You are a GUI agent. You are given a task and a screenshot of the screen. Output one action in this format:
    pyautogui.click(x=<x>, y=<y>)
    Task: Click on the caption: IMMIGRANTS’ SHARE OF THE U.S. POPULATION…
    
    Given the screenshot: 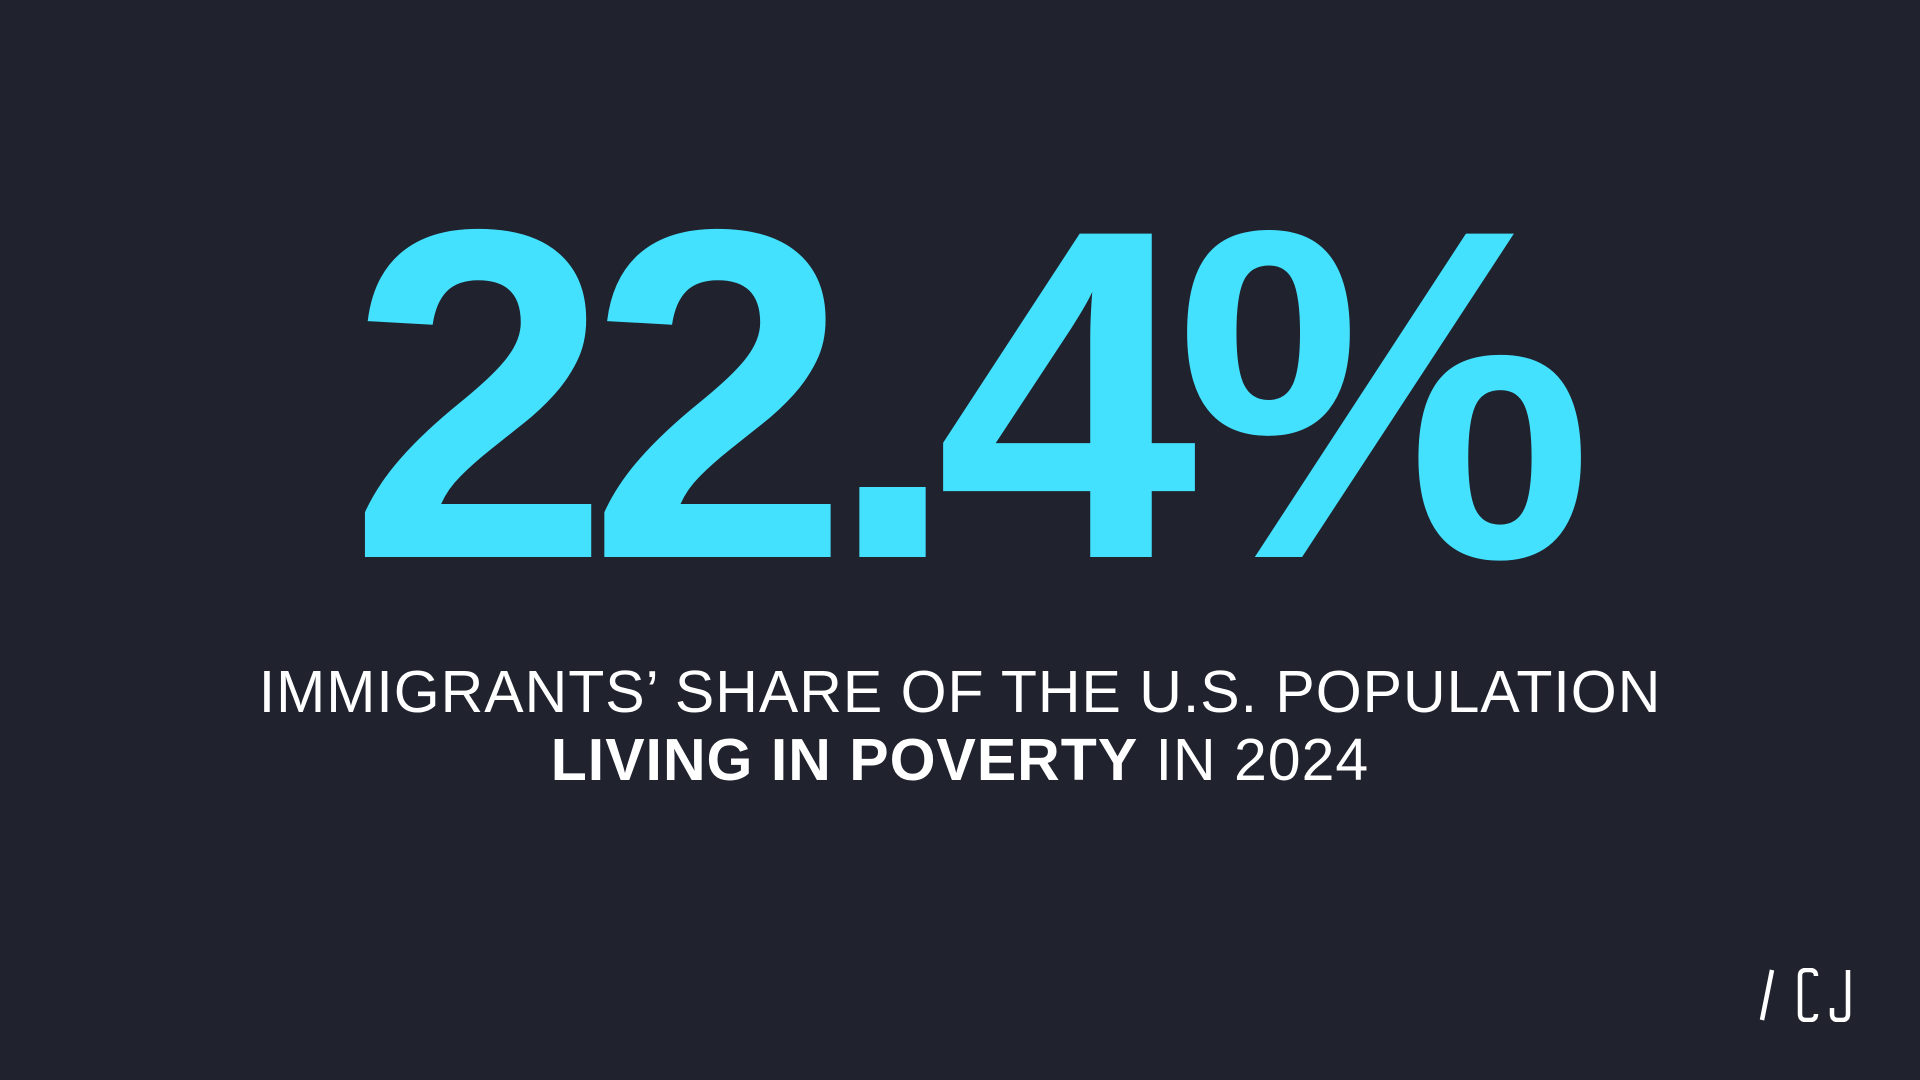 What is the action you would take?
    pyautogui.click(x=960, y=726)
    